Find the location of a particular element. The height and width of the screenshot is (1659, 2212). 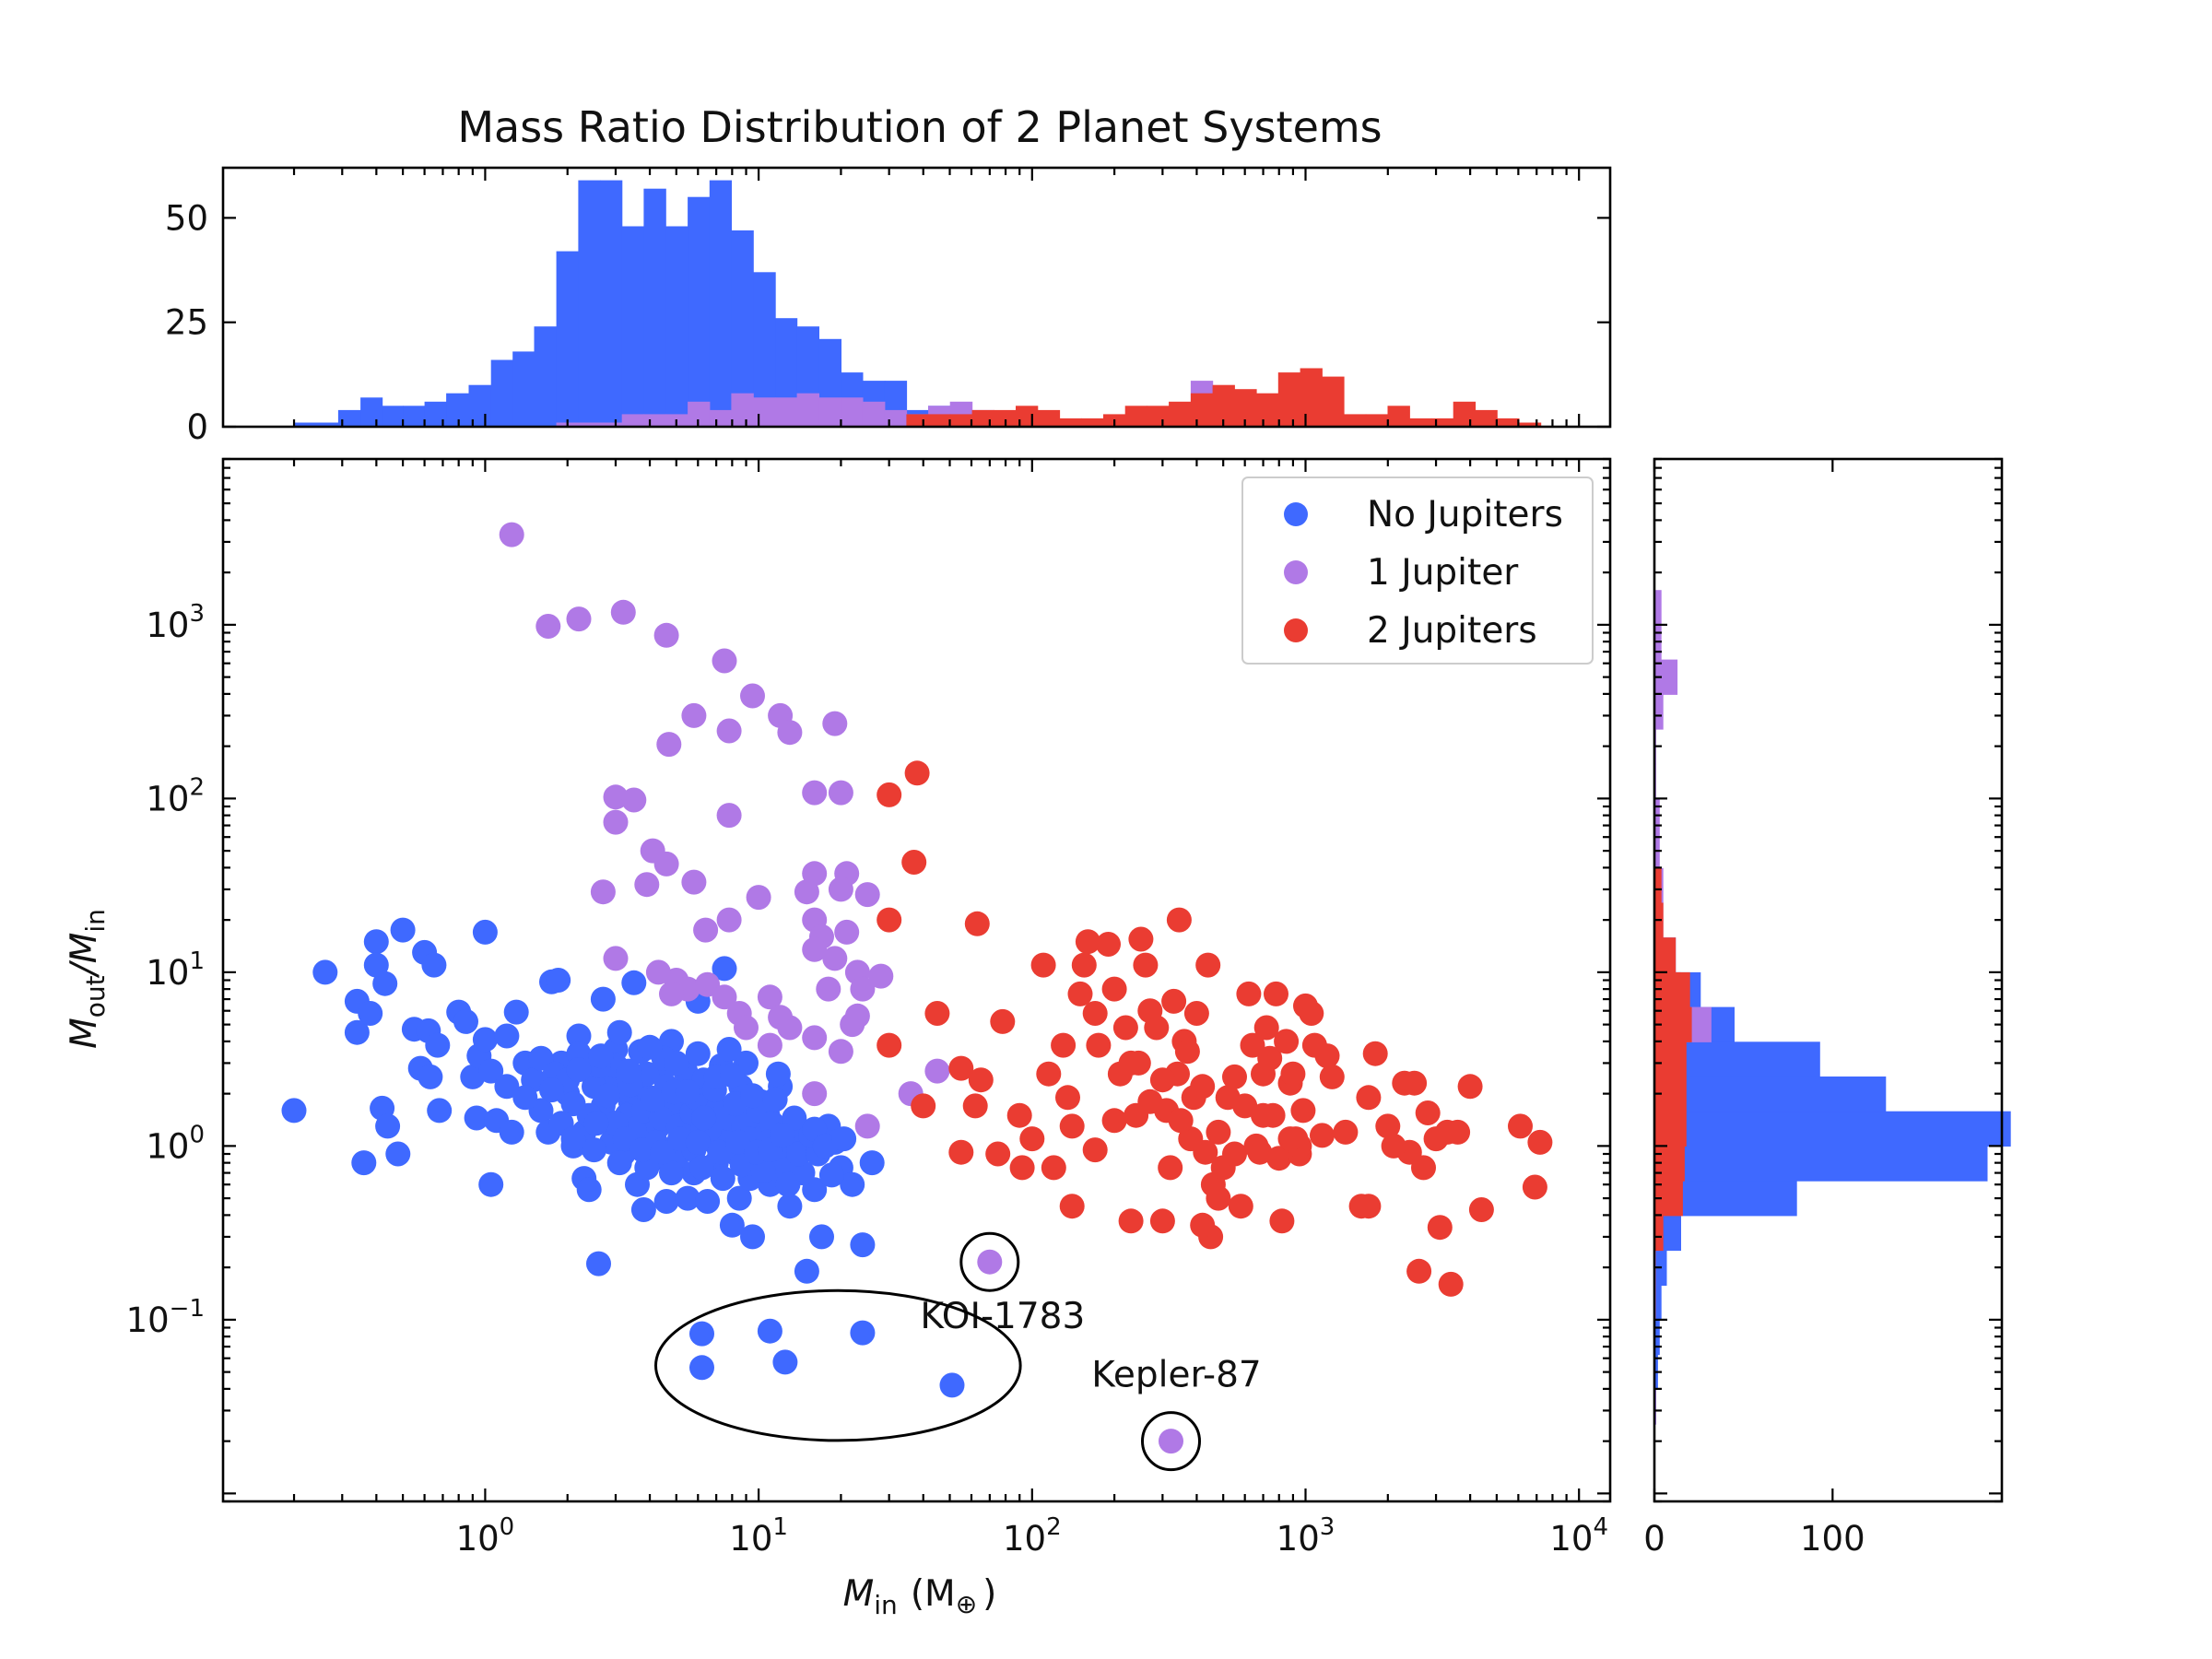

annotation-label-koi-1783: KOI-1783 is located at coordinates (1002, 1316).